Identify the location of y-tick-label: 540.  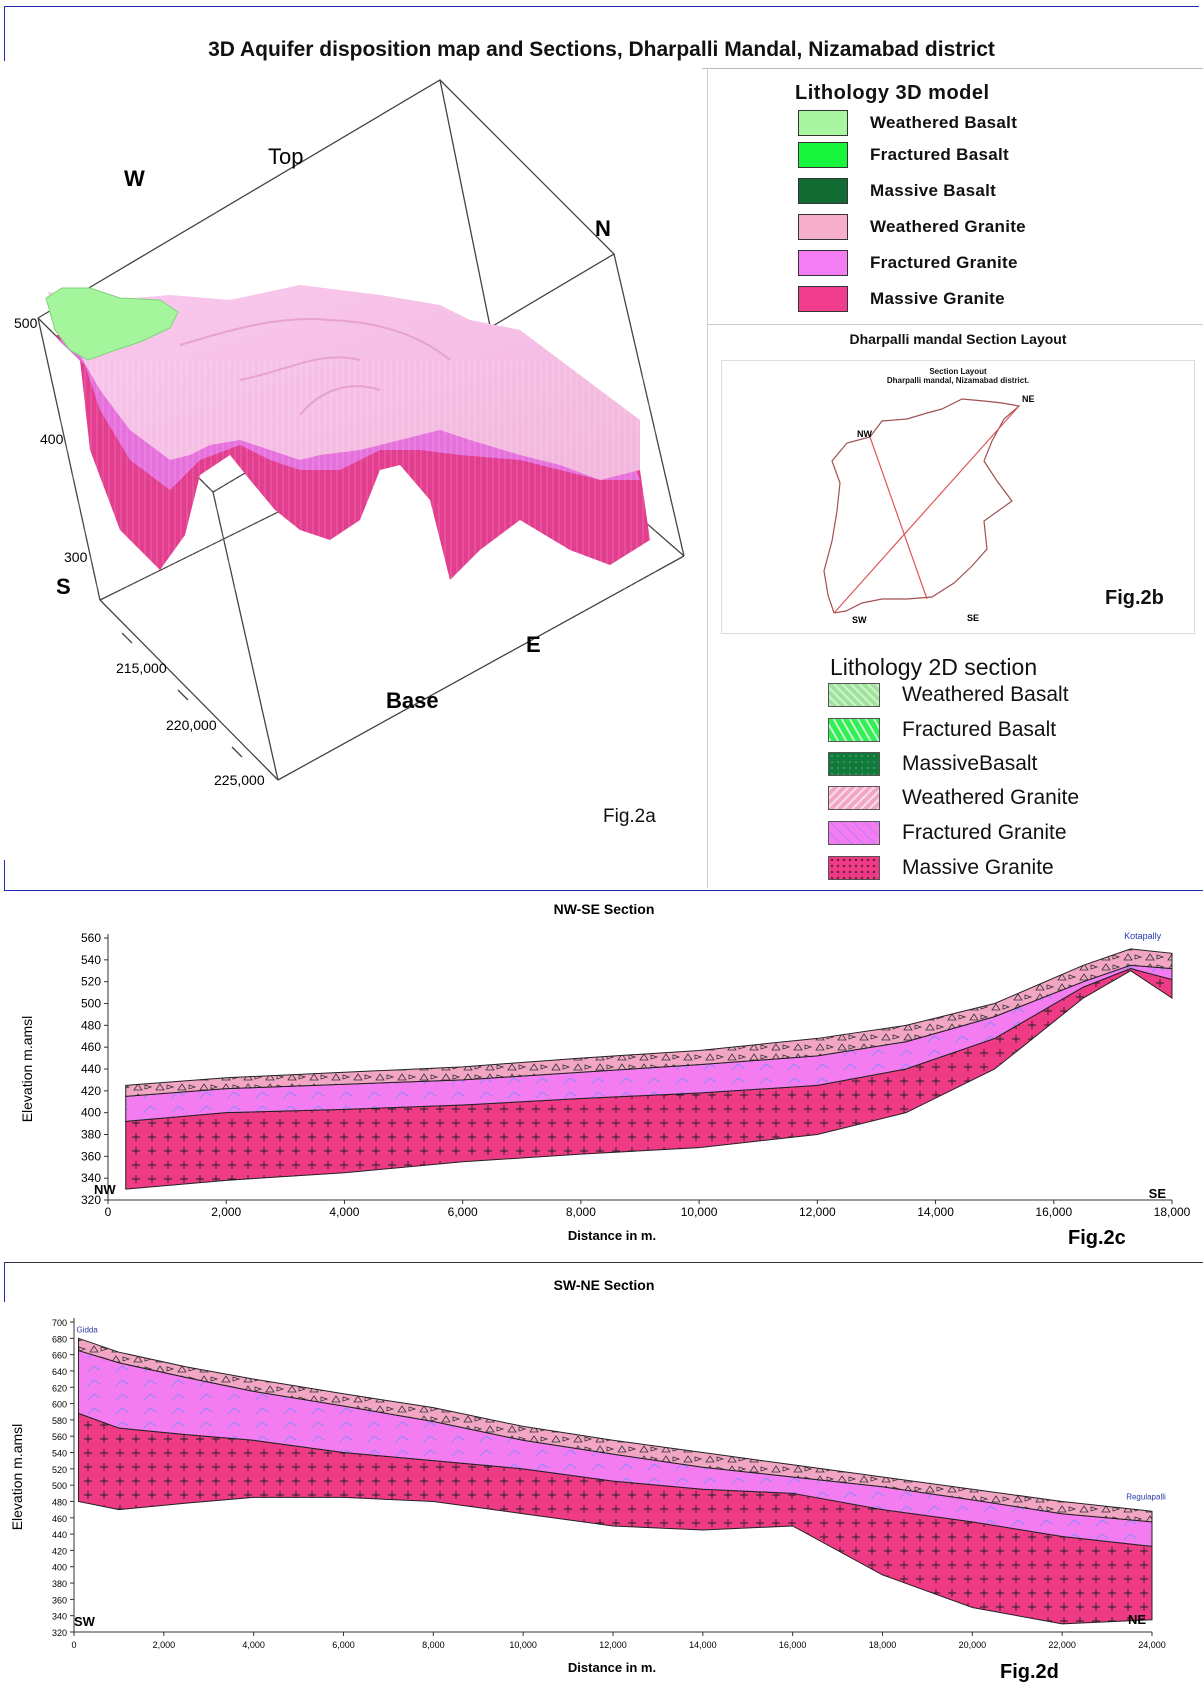
(91, 960).